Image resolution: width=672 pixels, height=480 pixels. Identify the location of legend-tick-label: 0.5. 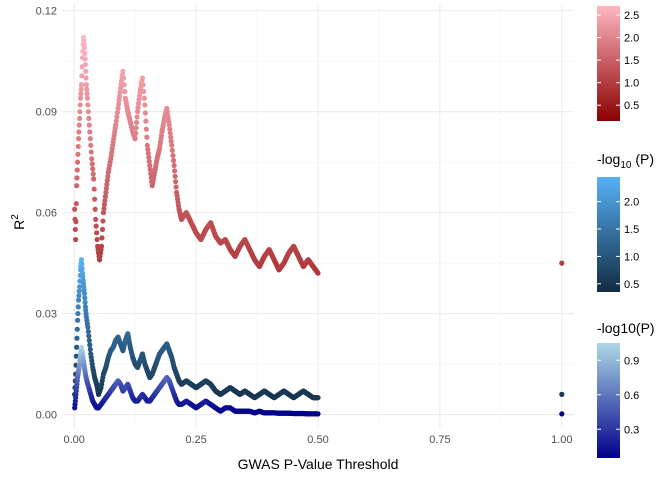
(631, 106).